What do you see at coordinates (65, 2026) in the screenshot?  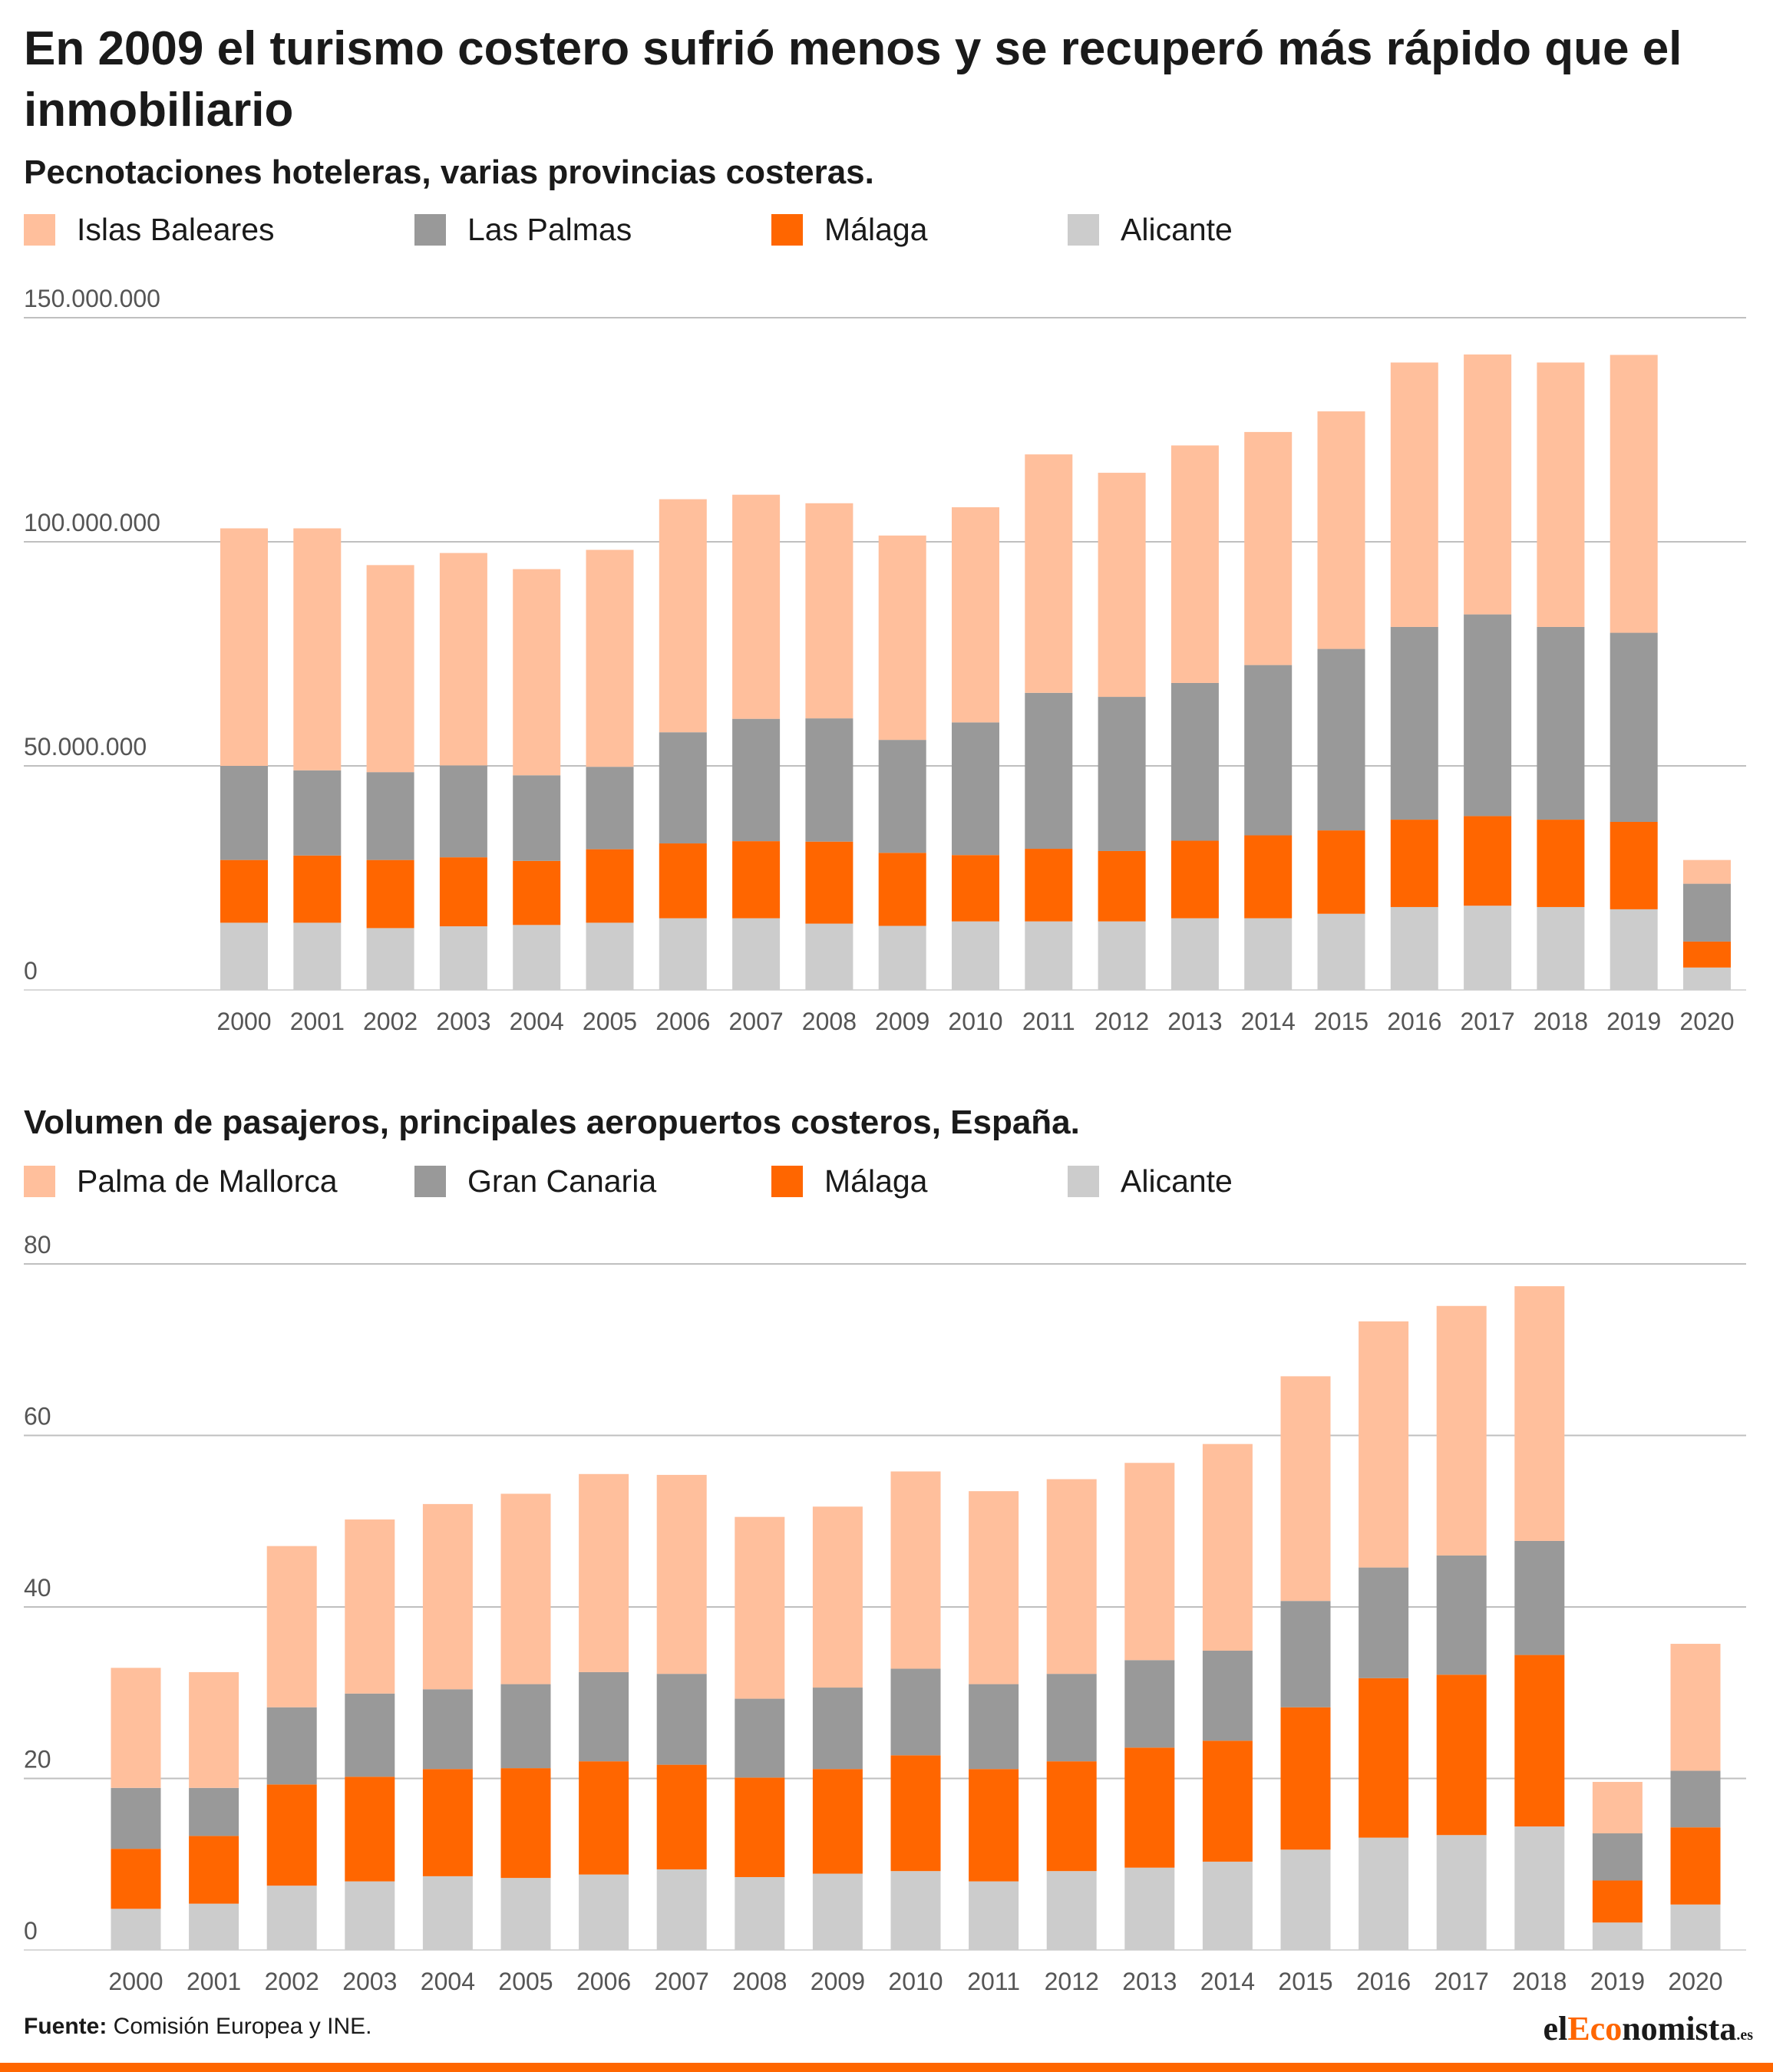 I see `source-label: Fuente:` at bounding box center [65, 2026].